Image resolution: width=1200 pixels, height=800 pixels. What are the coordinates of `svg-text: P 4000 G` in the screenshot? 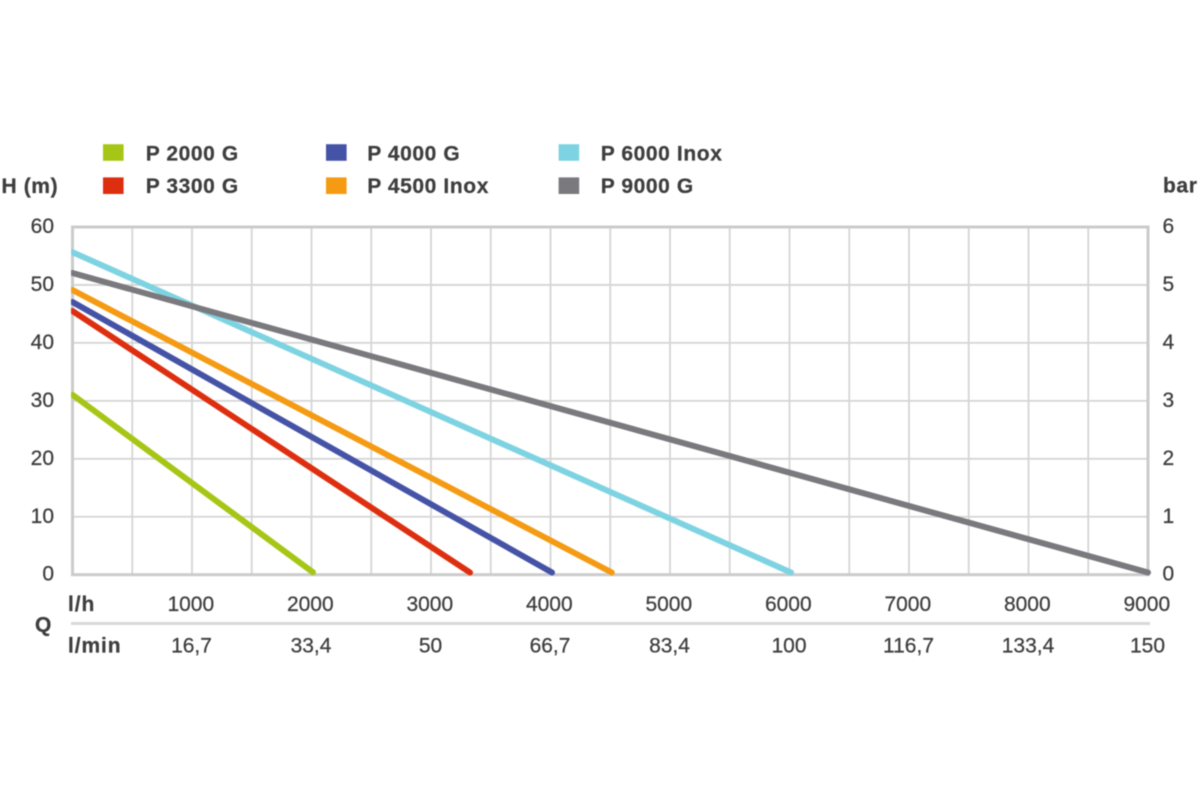 It's located at (413, 154).